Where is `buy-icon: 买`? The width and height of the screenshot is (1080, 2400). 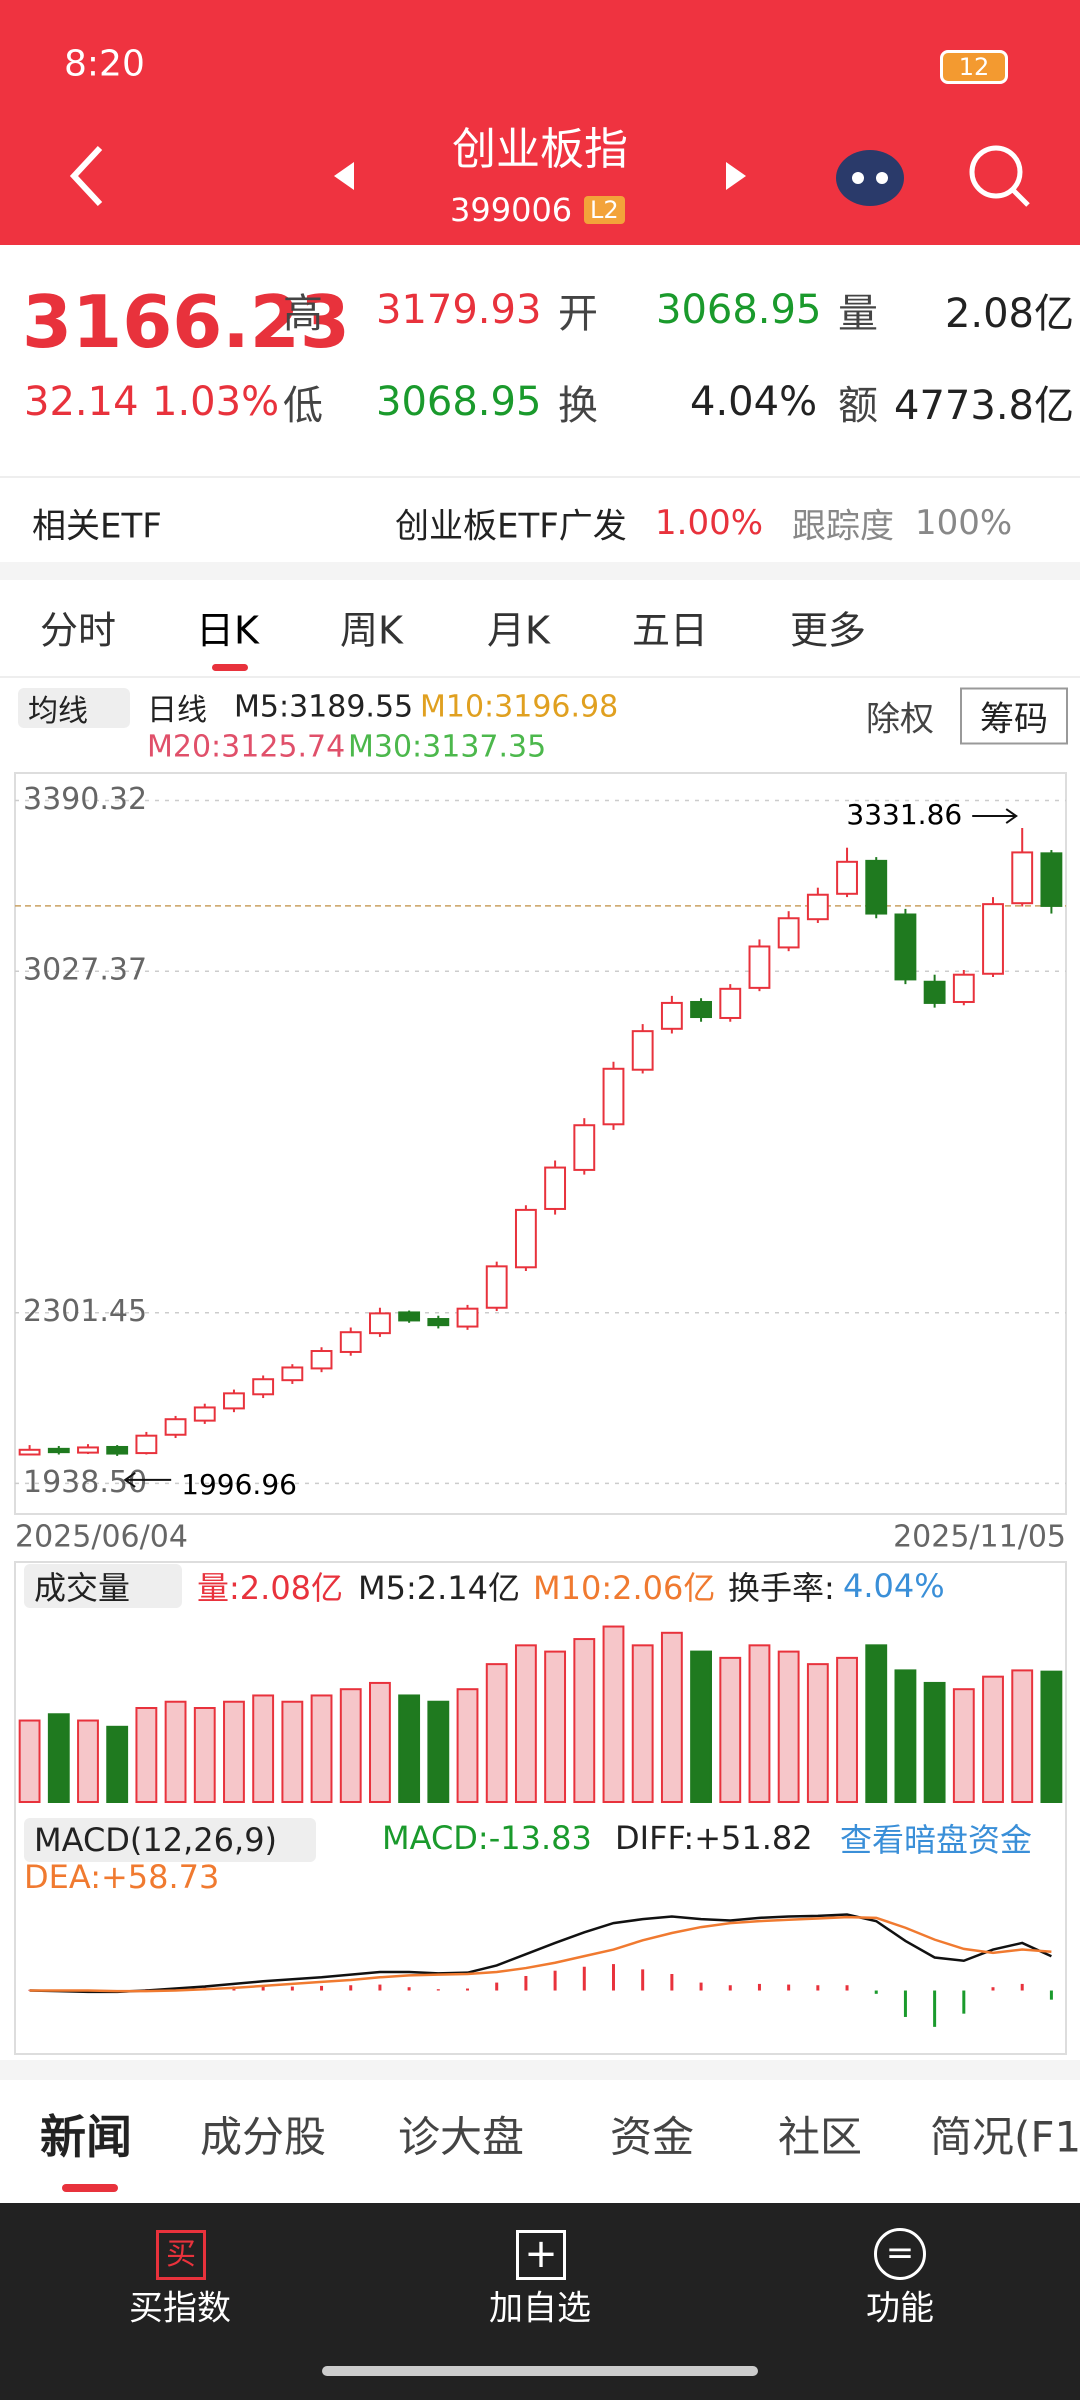
buy-icon: 买 is located at coordinates (181, 2255).